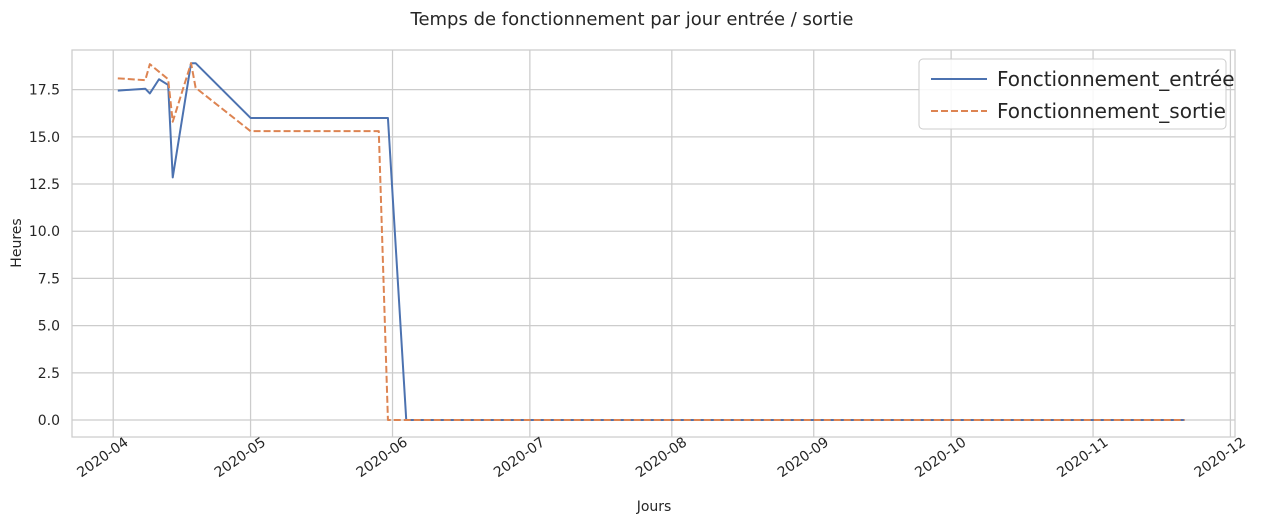  I want to click on x-tick-label: 2020-10, so click(940, 457).